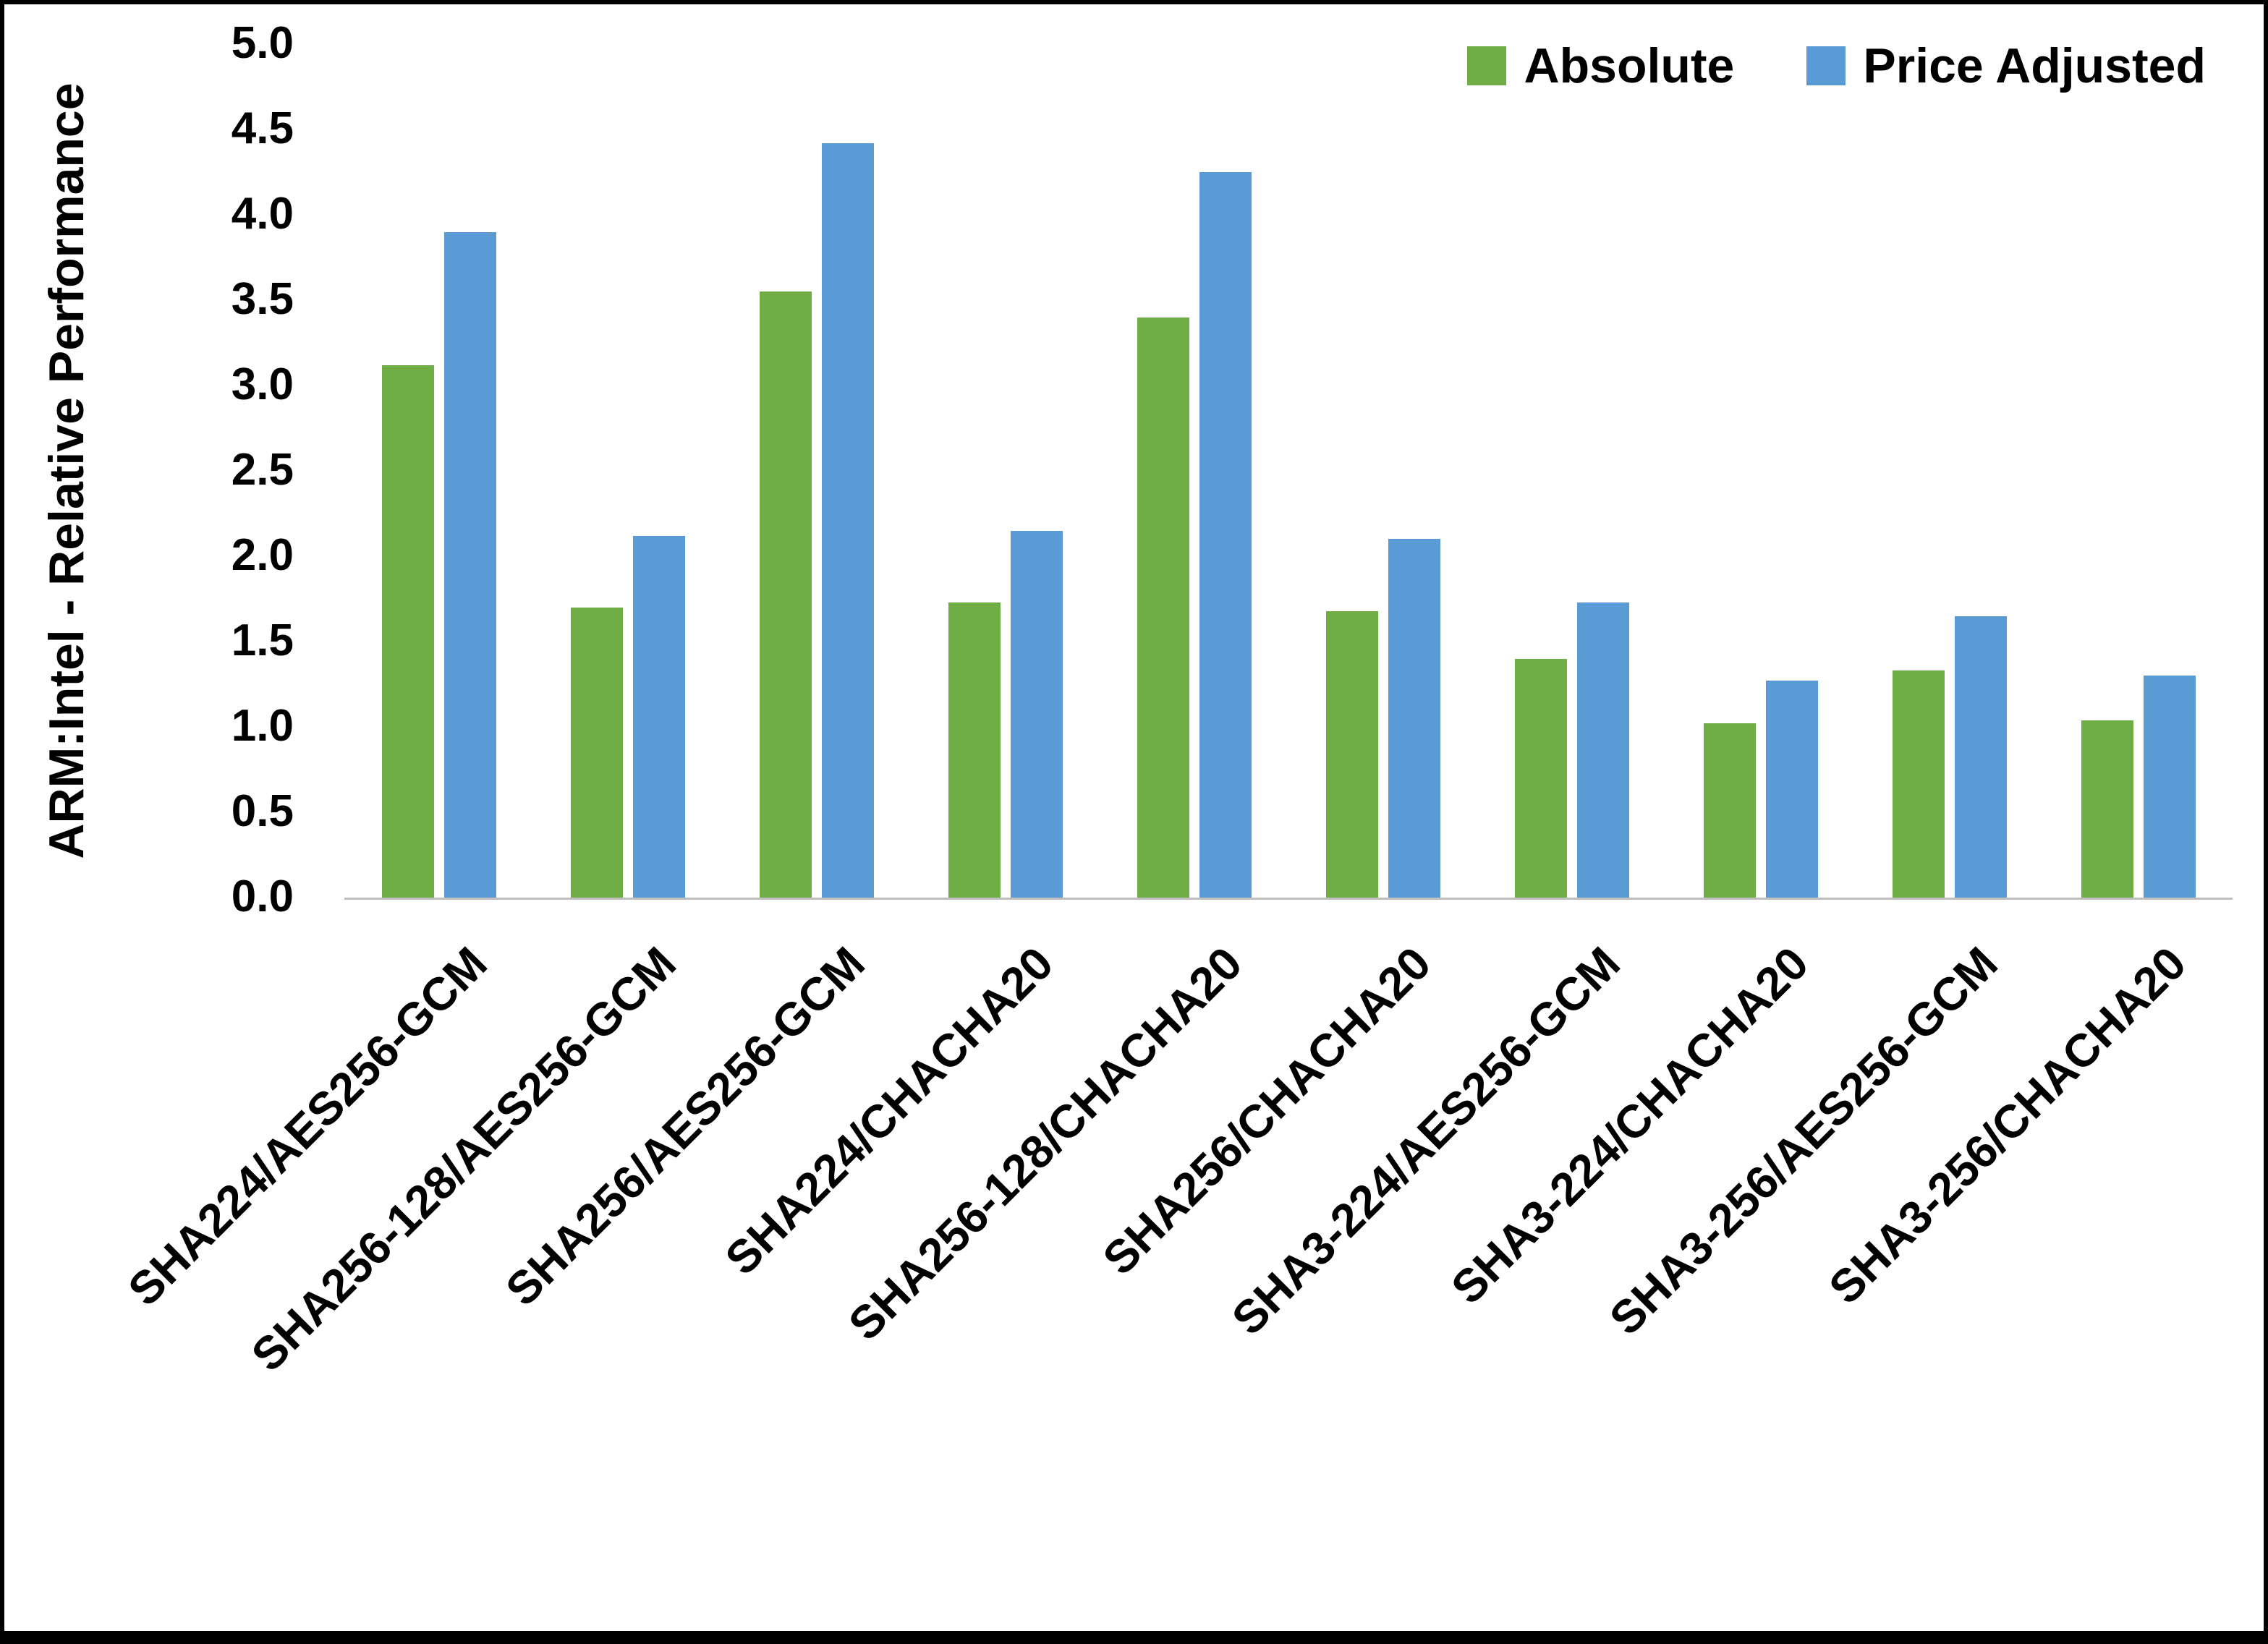 The width and height of the screenshot is (2268, 1644). What do you see at coordinates (262, 384) in the screenshot?
I see `y-axis-tick-label: 3.0` at bounding box center [262, 384].